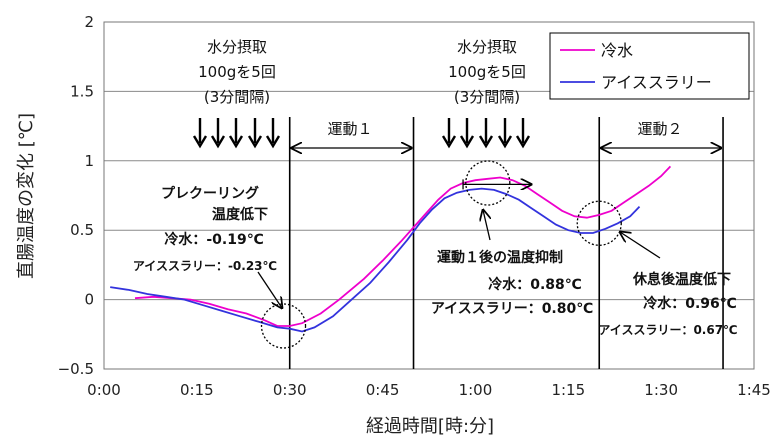 This screenshot has width=782, height=442. What do you see at coordinates (82, 91) in the screenshot?
I see `y-tick-label: 1.5` at bounding box center [82, 91].